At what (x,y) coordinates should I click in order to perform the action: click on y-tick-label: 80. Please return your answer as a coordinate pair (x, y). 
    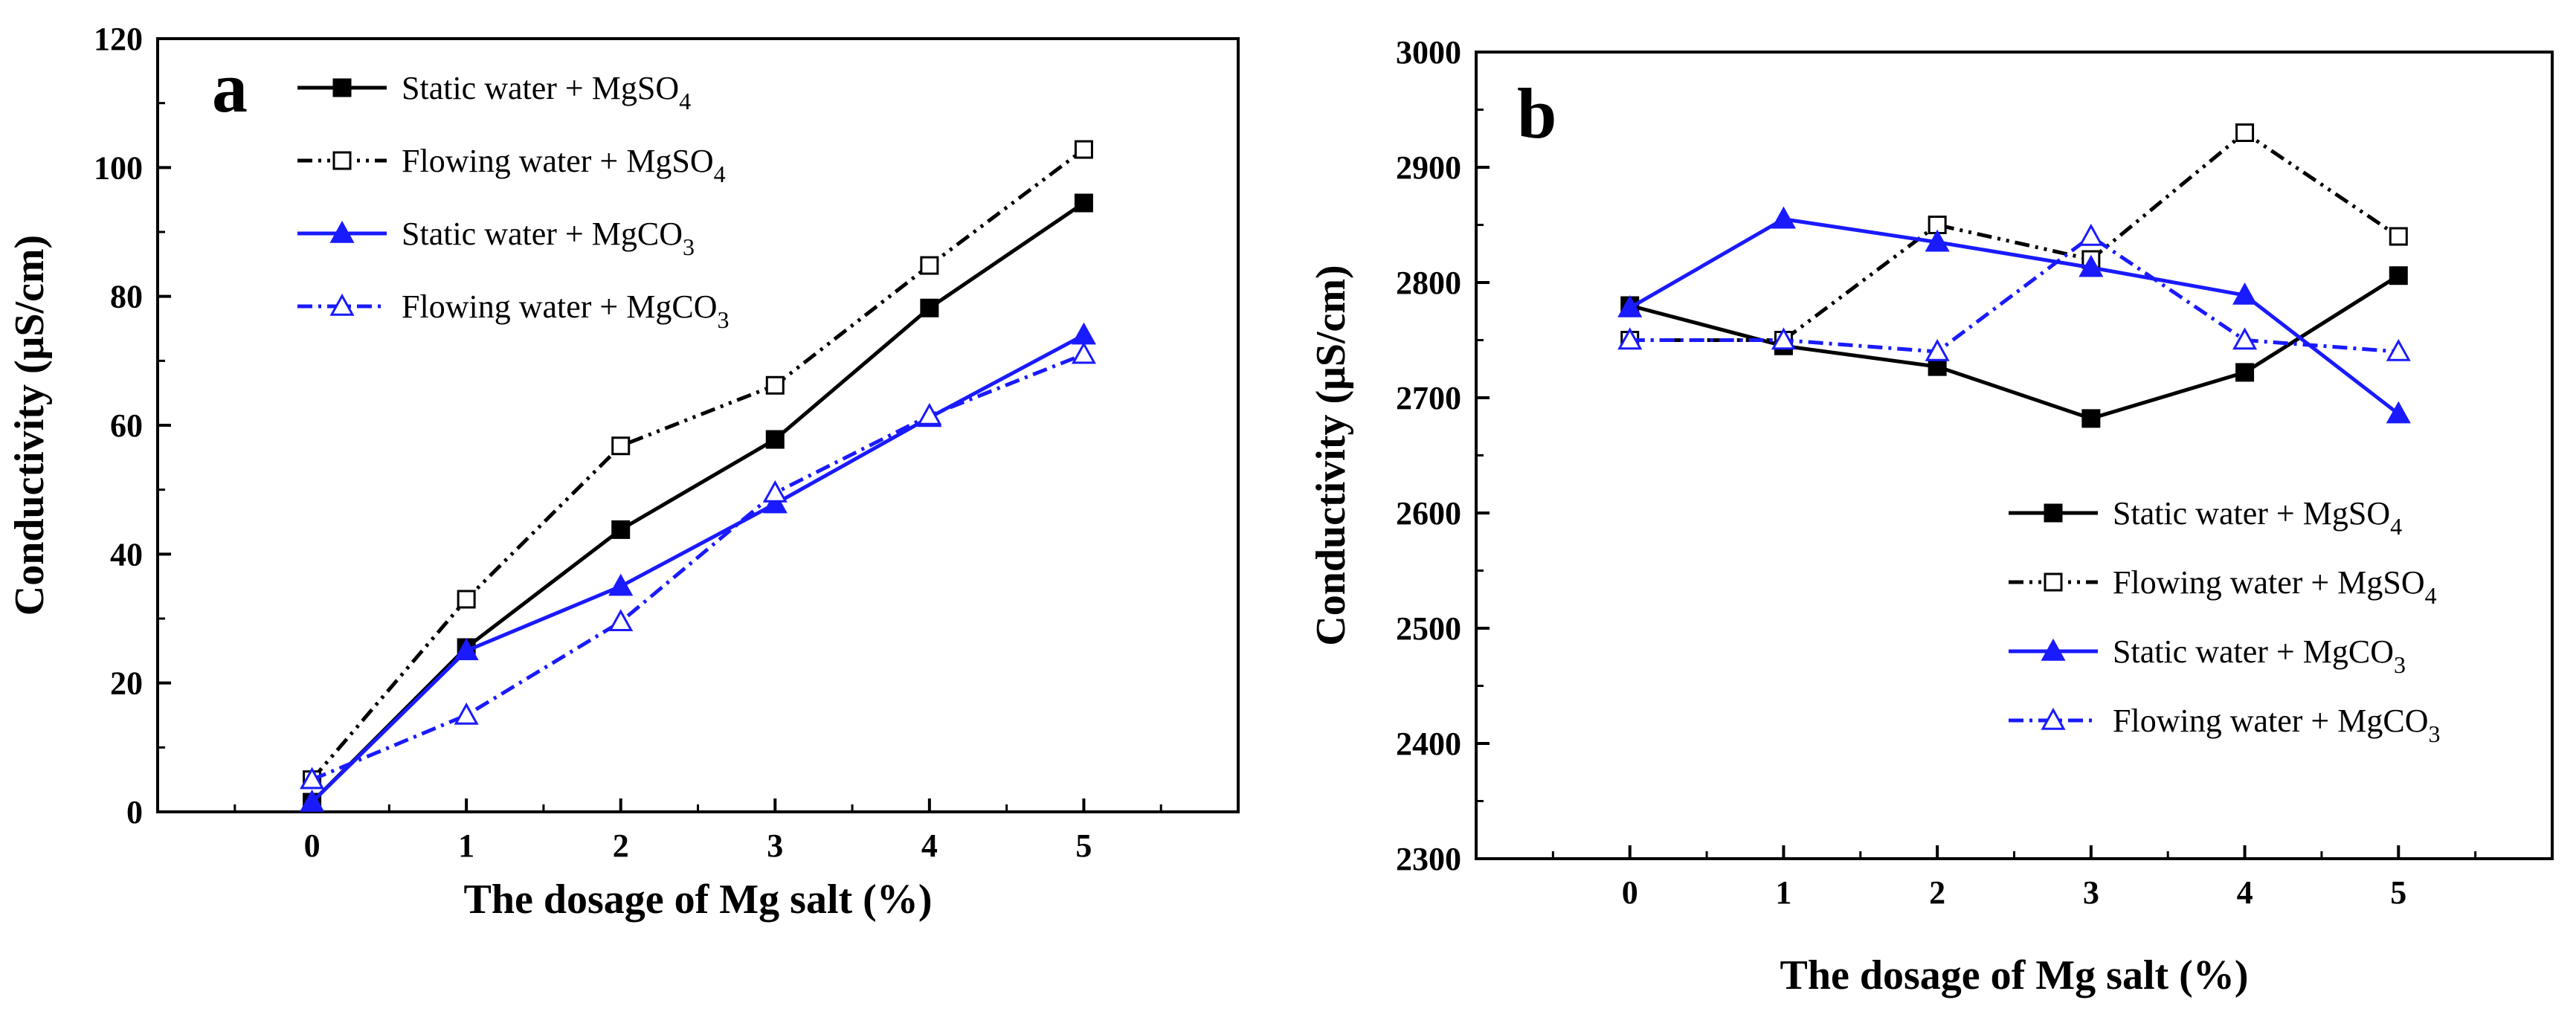
    Looking at the image, I should click on (126, 297).